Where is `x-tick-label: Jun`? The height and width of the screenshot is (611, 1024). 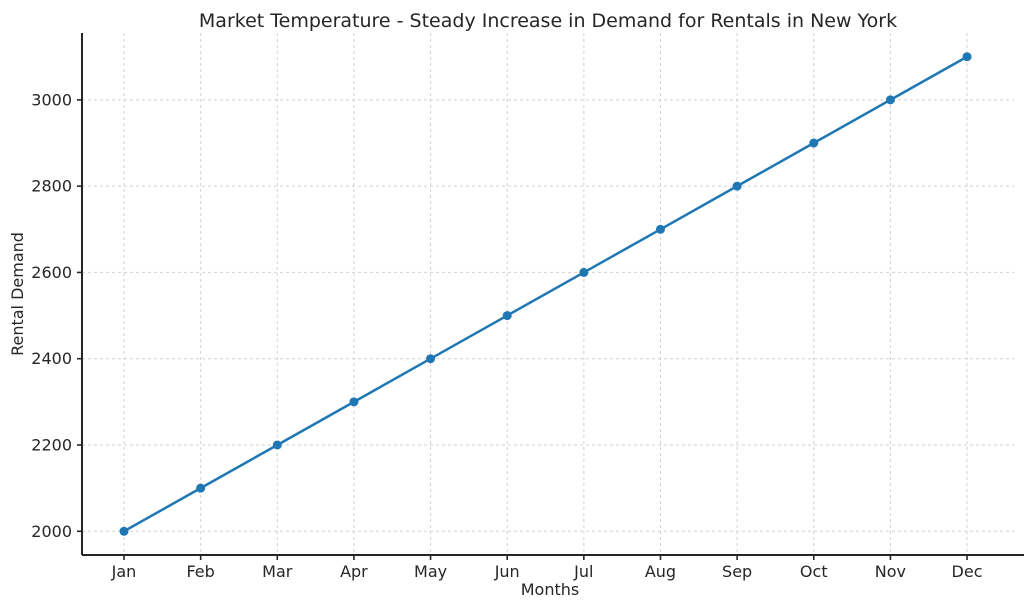
x-tick-label: Jun is located at coordinates (507, 571).